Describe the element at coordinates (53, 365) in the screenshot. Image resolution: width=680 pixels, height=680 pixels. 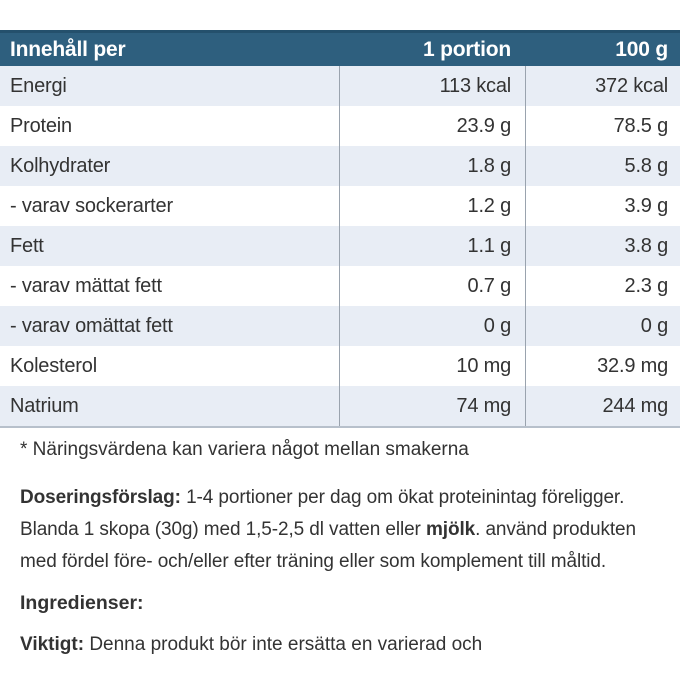
I see `row-label: Kolesterol` at that location.